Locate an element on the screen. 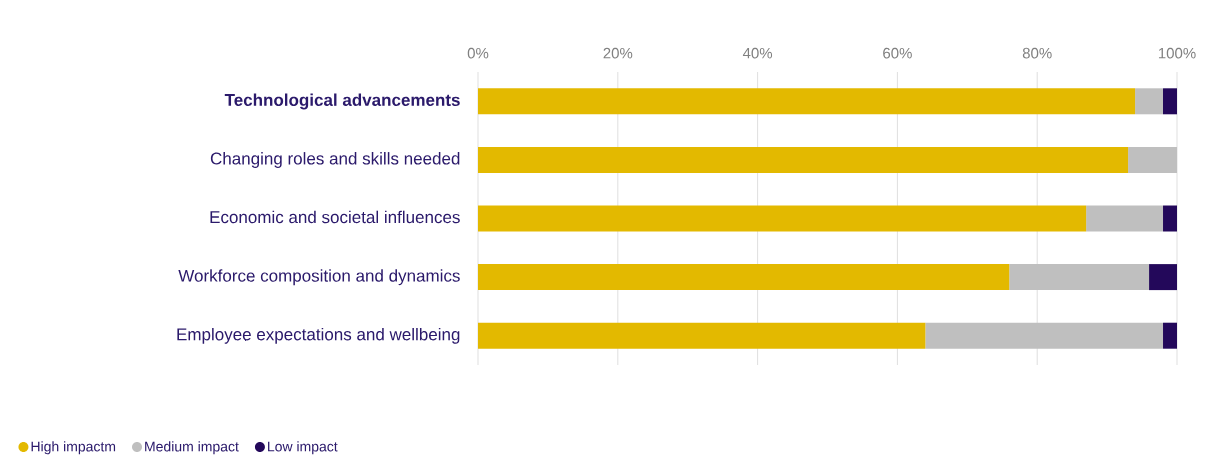 The image size is (1209, 458). y-tick-label: Economic and societal influences is located at coordinates (335, 217).